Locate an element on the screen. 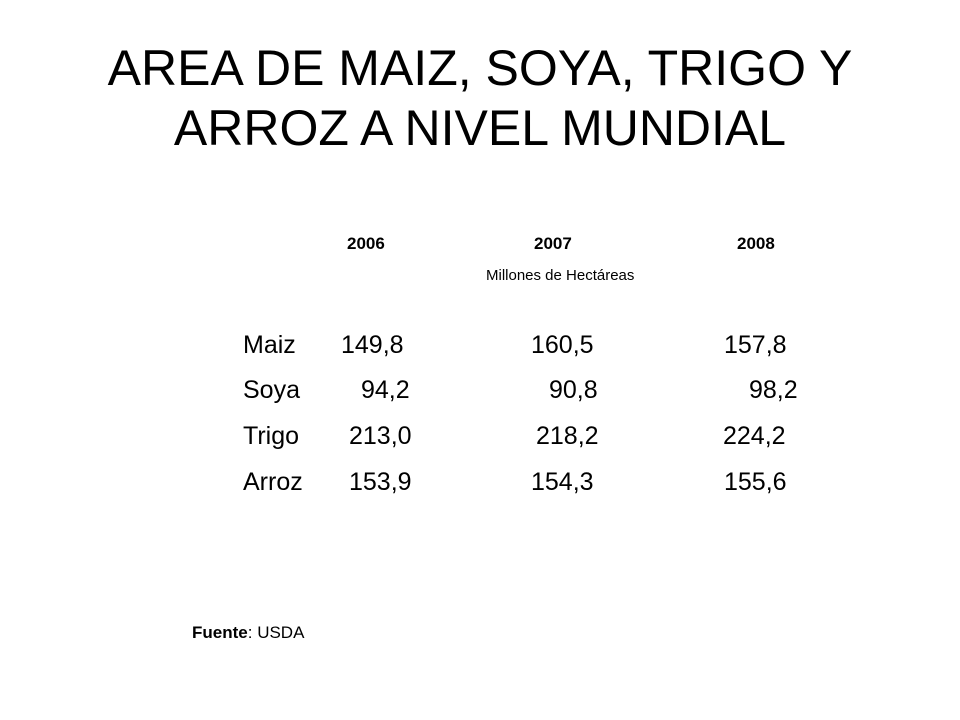 The width and height of the screenshot is (960, 720). value-2008: 224,2 is located at coordinates (754, 436).